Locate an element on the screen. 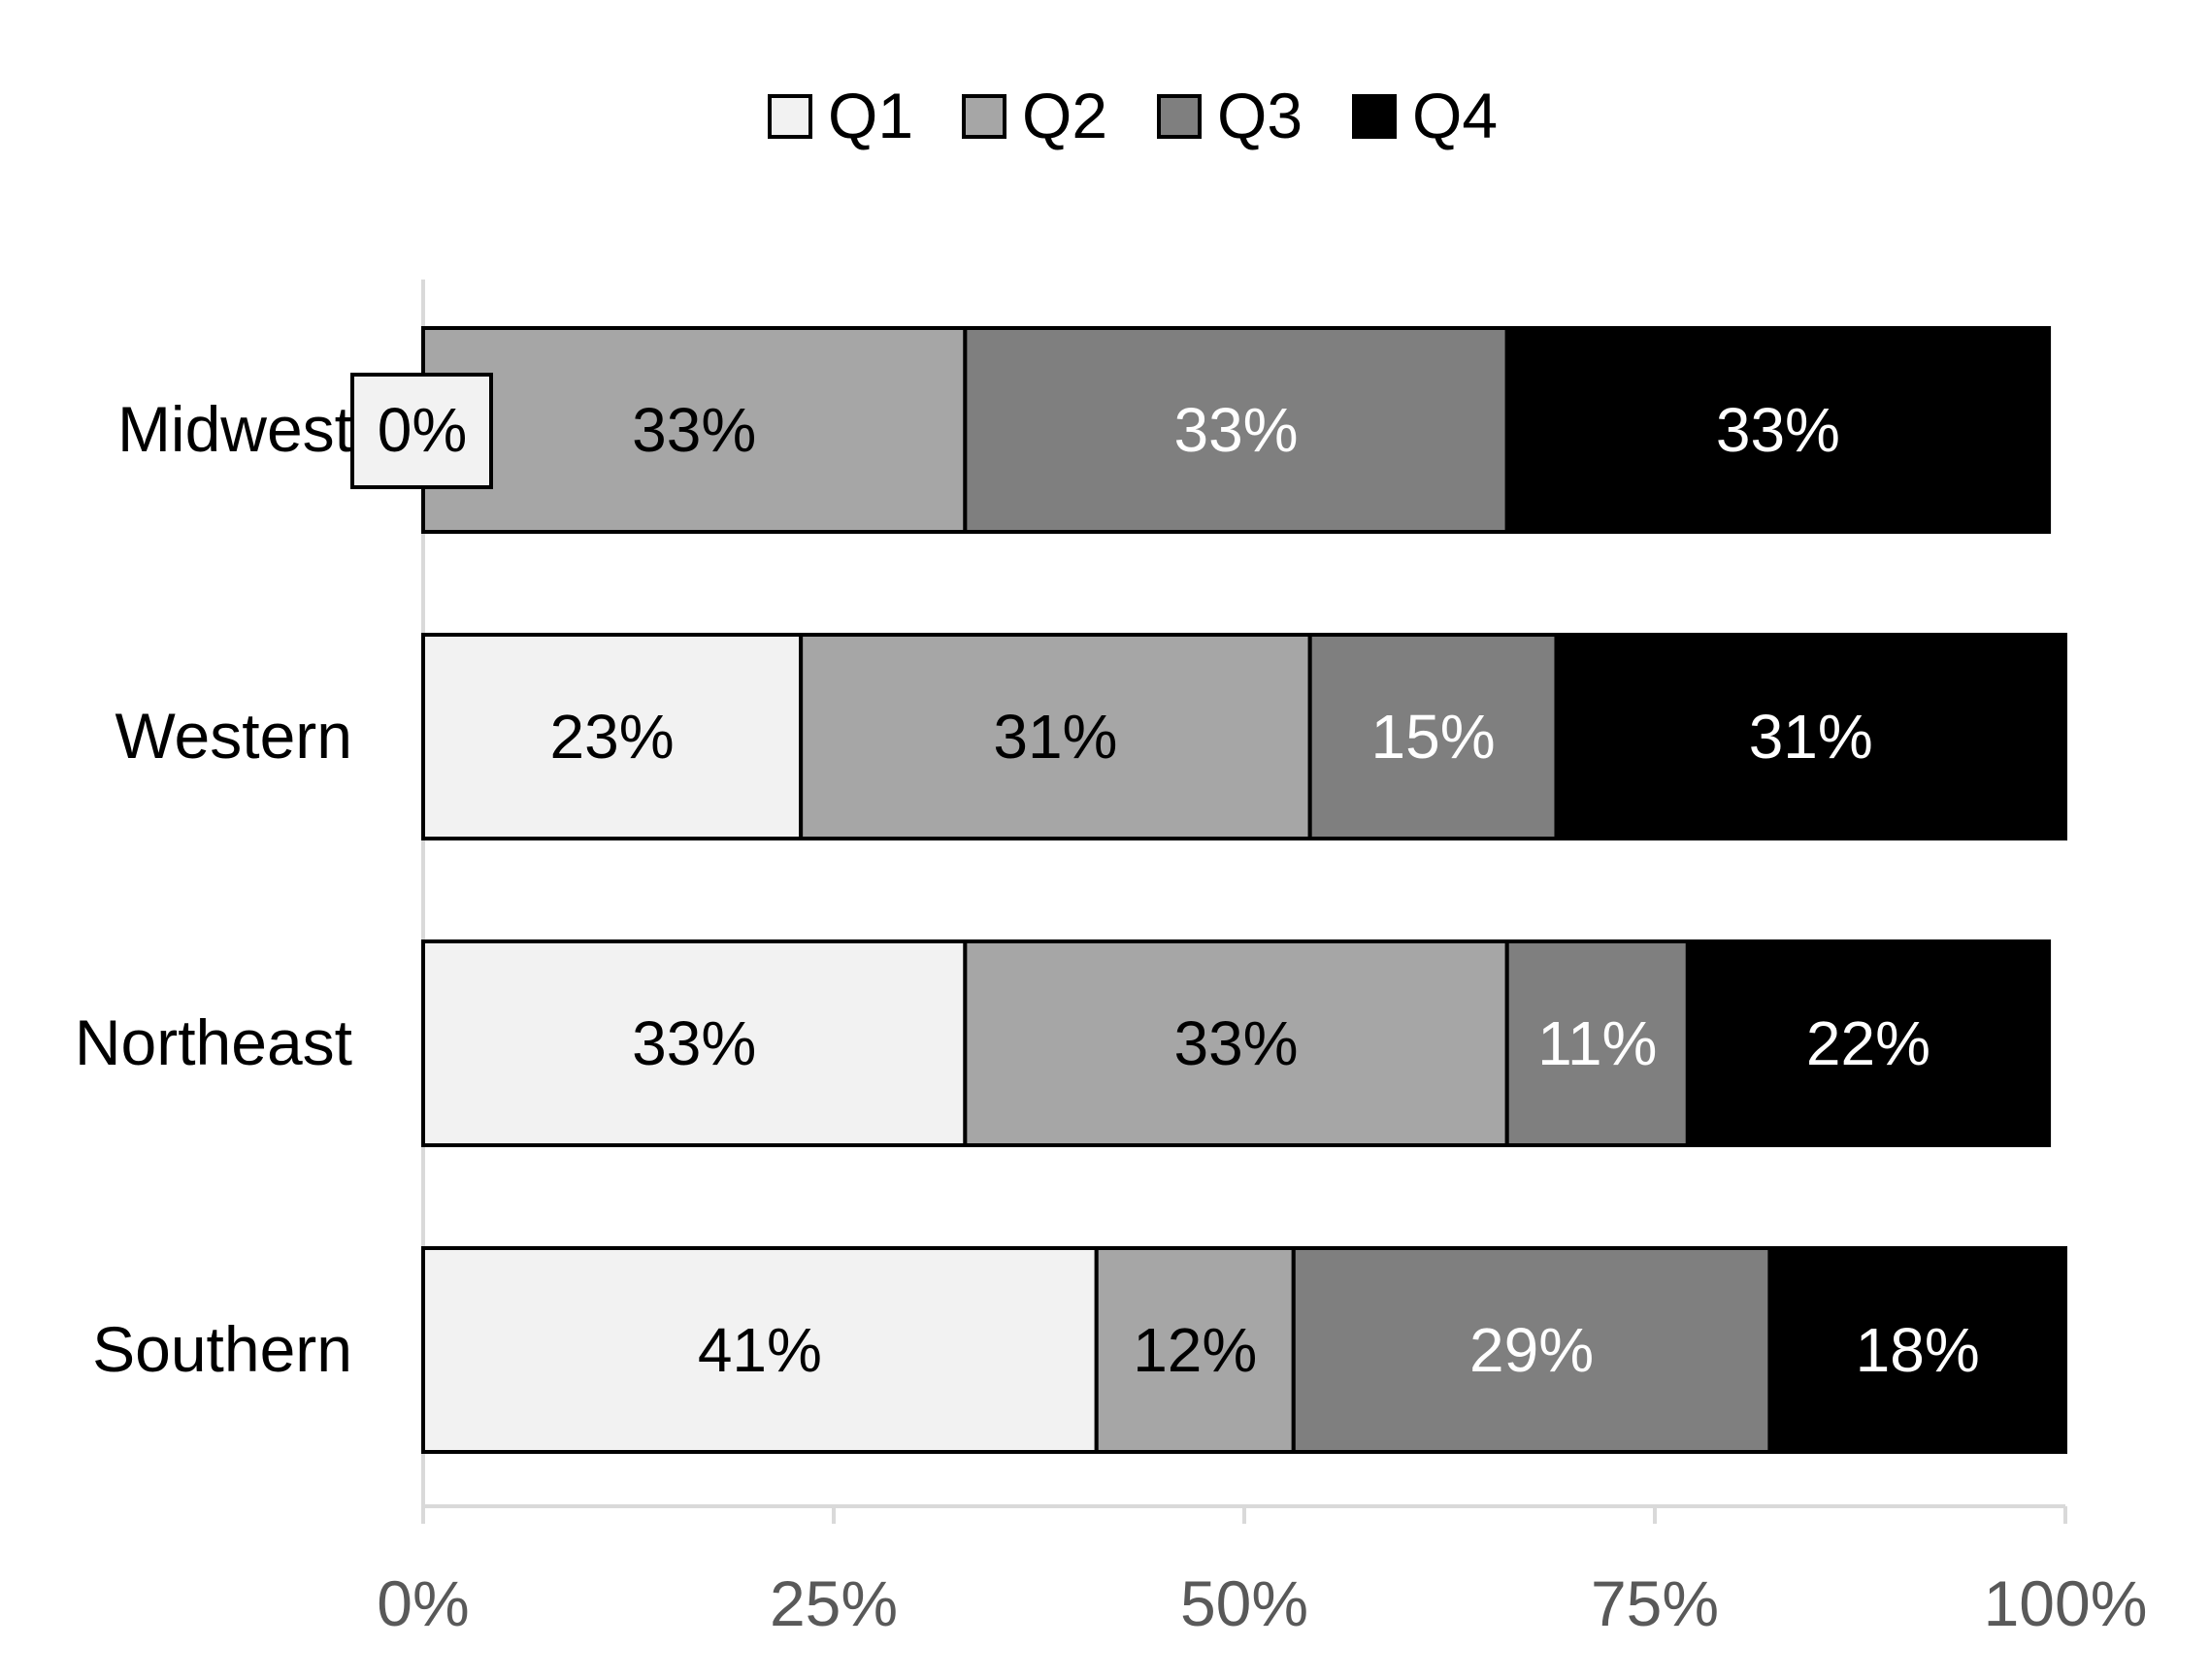 Image resolution: width=2210 pixels, height=1680 pixels. data-label: 18% is located at coordinates (1918, 1350).